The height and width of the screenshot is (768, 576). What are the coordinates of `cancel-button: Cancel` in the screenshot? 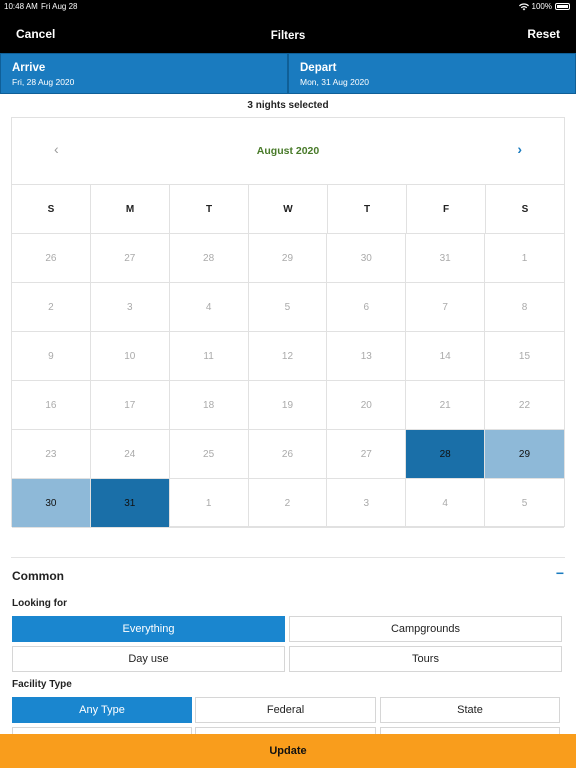 It's located at (36, 34).